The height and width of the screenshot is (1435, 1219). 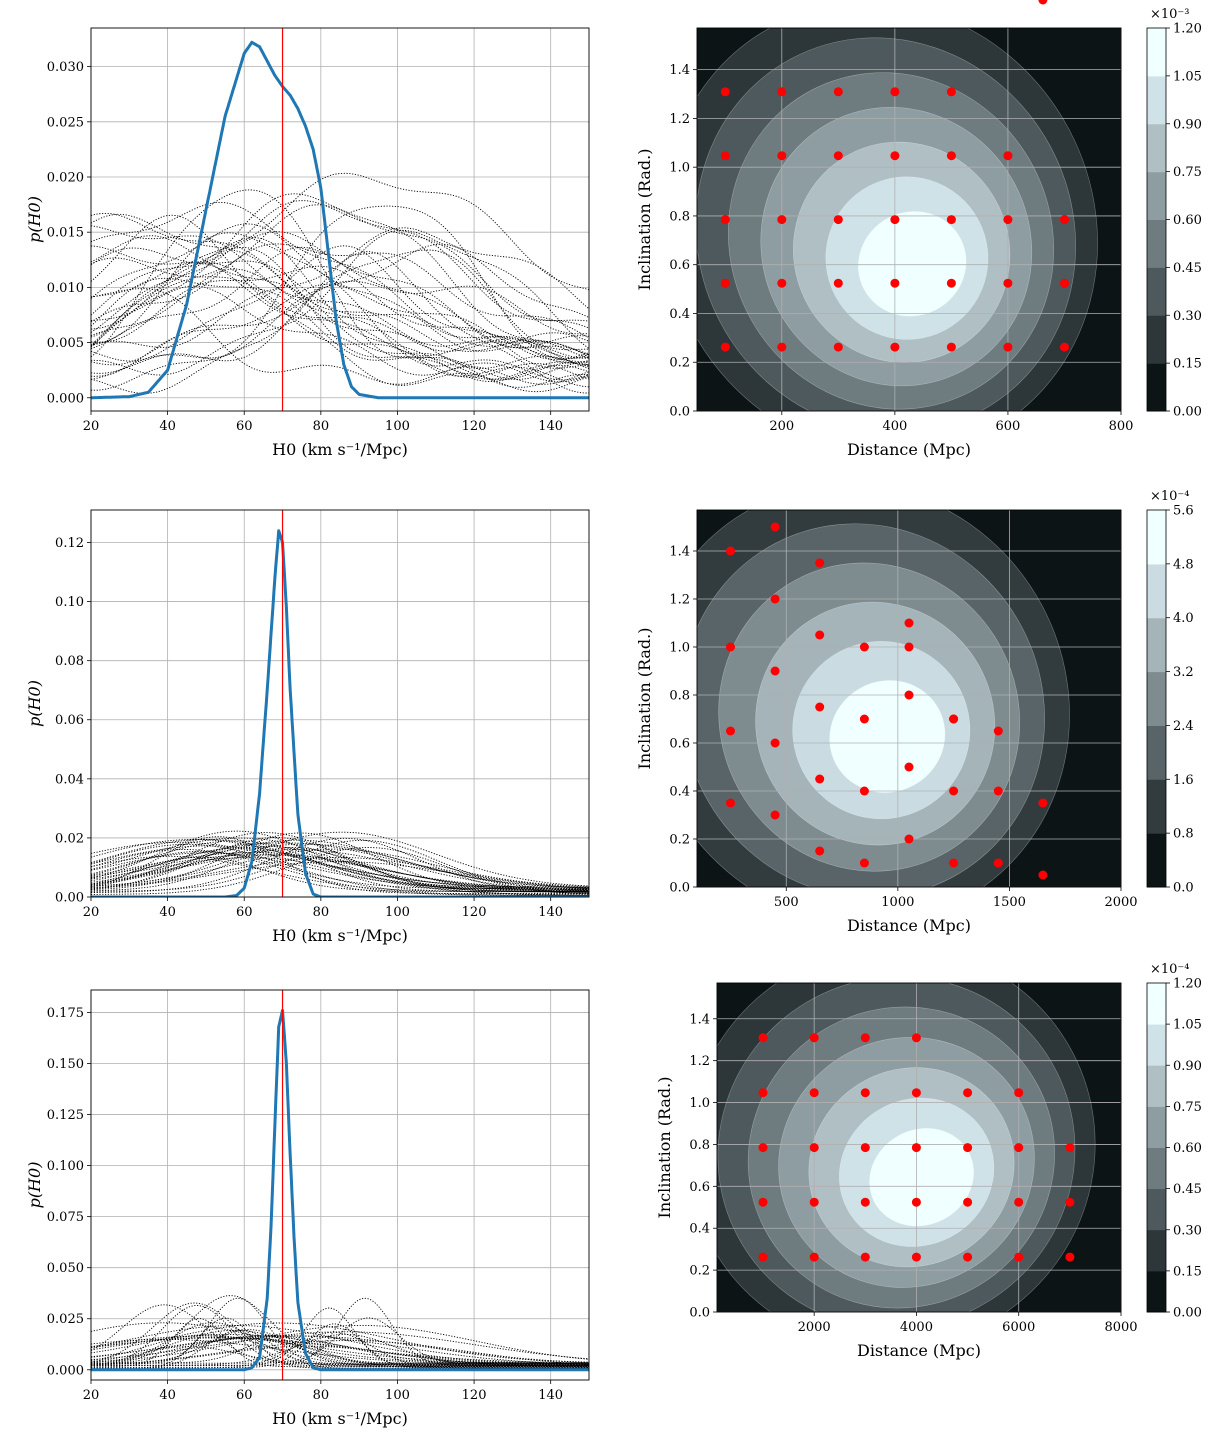 I want to click on colorbar-tick-label: 0.15, so click(x=1187, y=364).